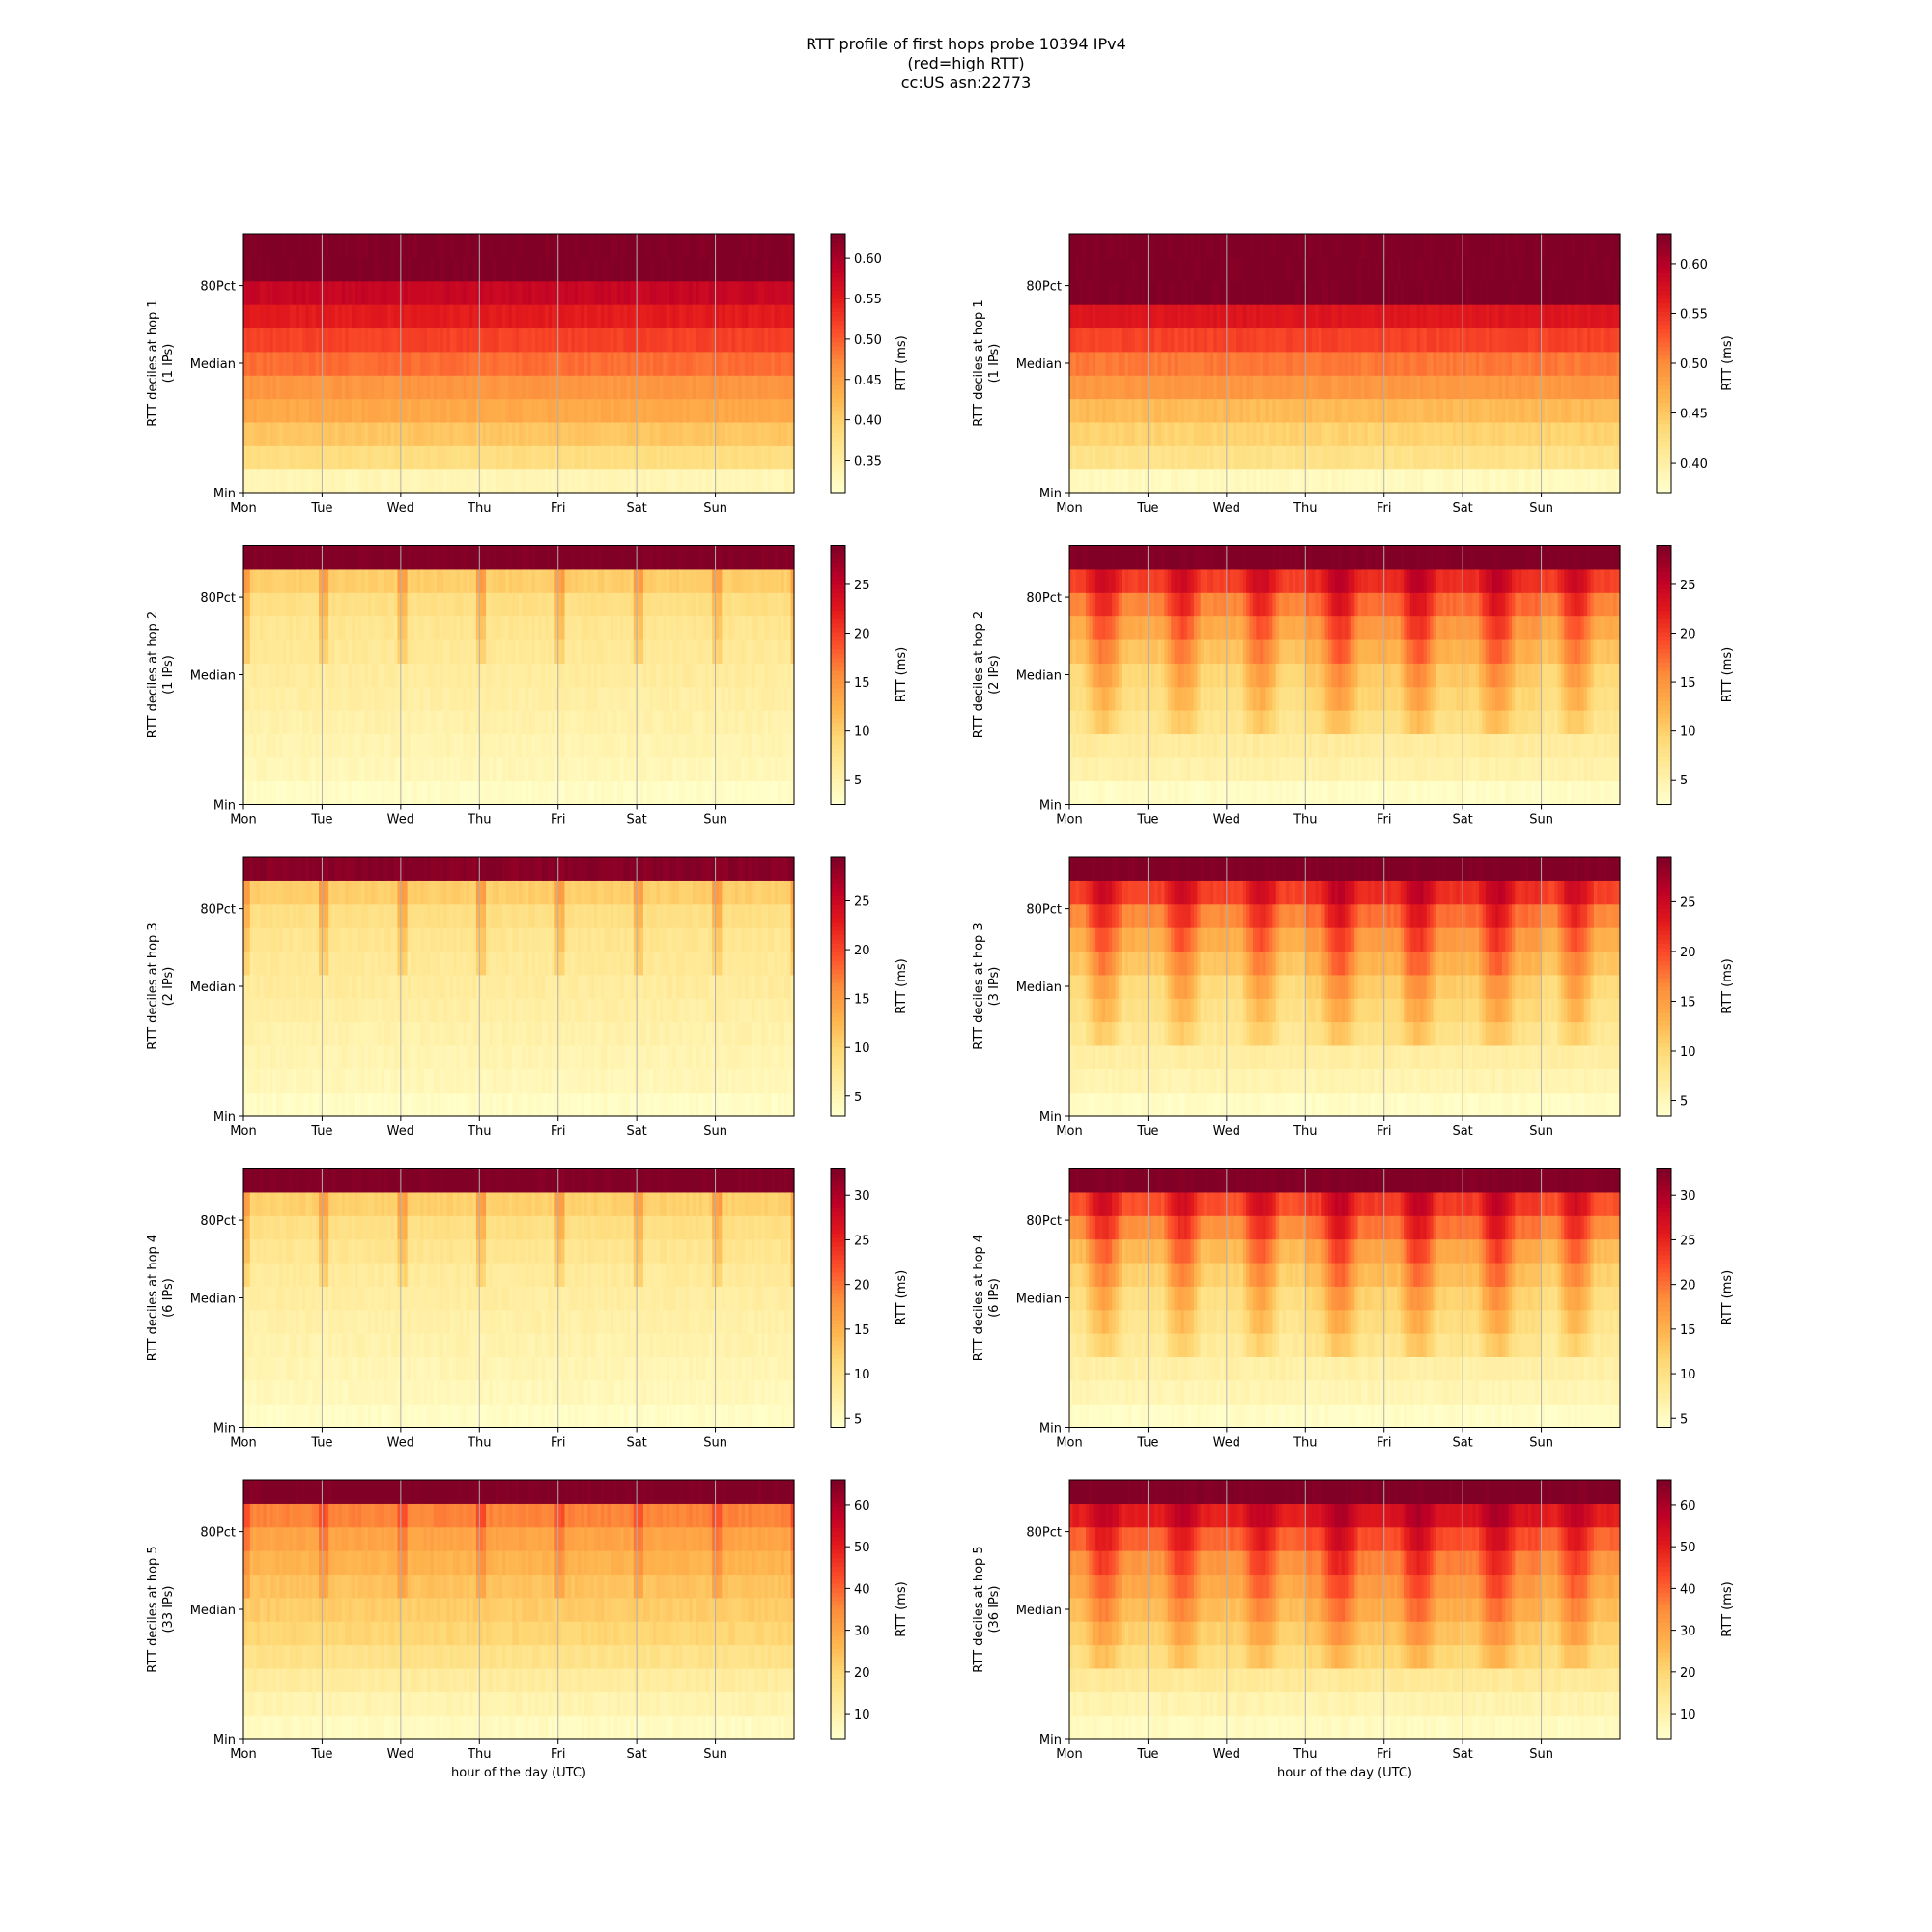  I want to click on x-tick-label: Wed, so click(400, 508).